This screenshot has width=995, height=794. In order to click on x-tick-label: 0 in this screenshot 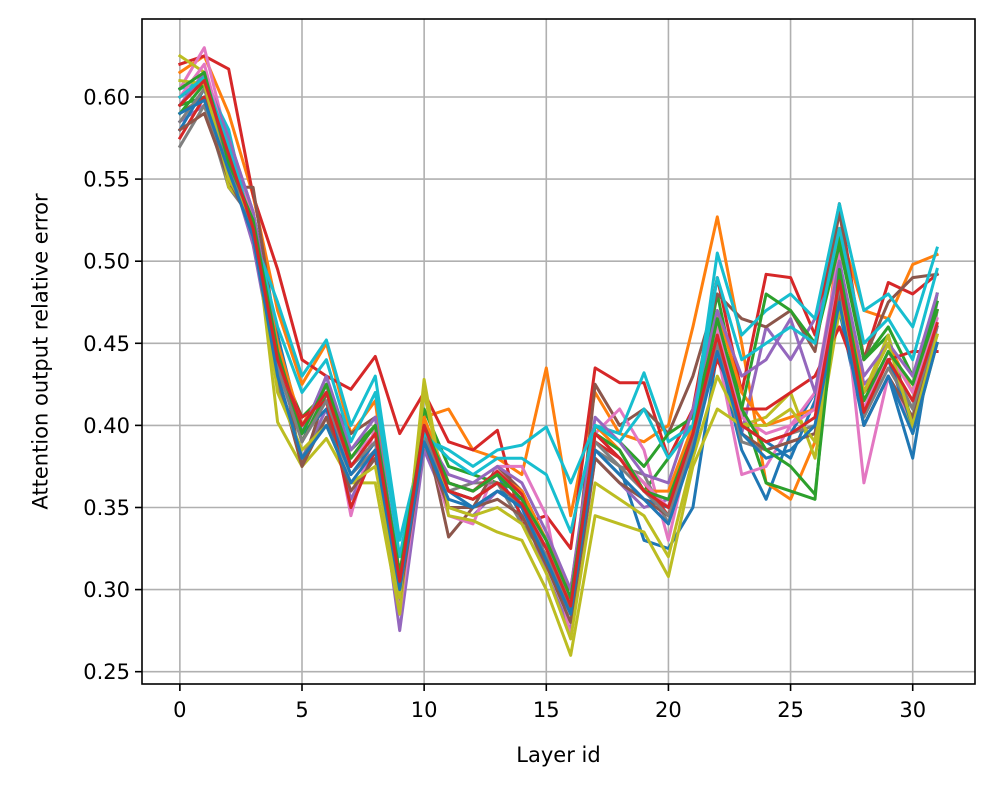, I will do `click(179, 710)`.